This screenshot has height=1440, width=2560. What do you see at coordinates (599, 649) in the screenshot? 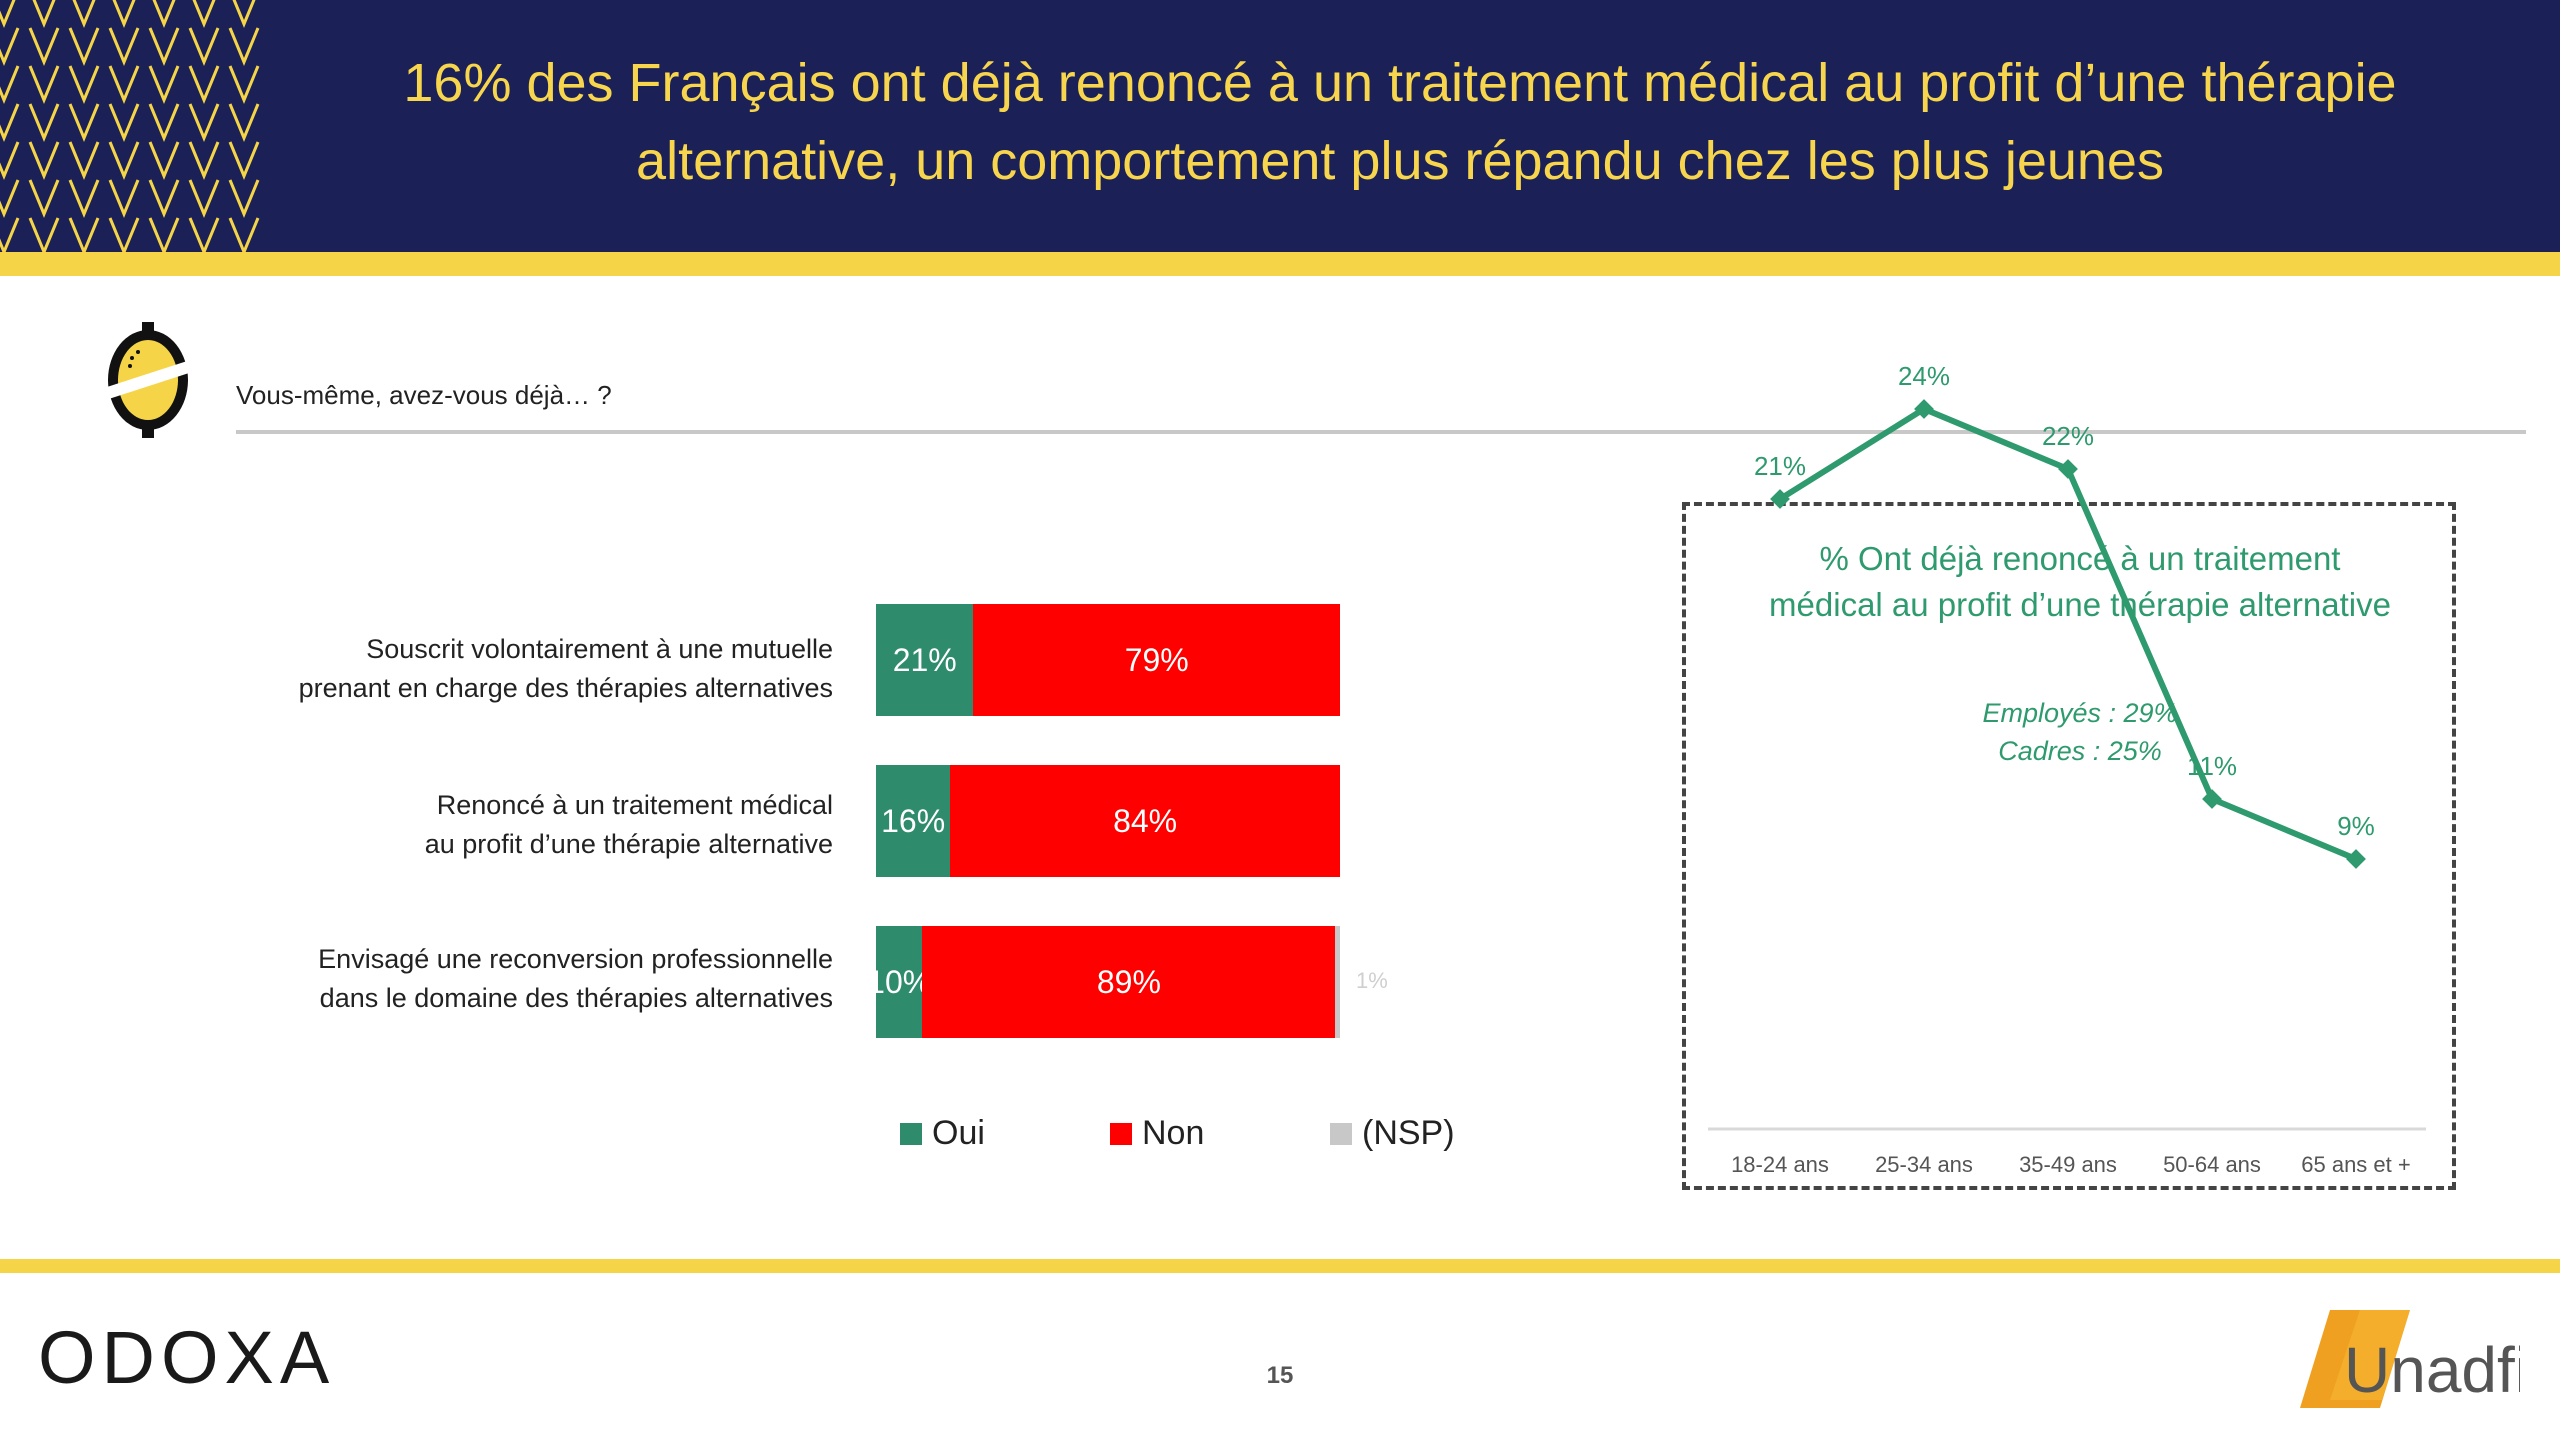
I see `bar-category-label-line: Souscrit volontairement à une mutuelle` at bounding box center [599, 649].